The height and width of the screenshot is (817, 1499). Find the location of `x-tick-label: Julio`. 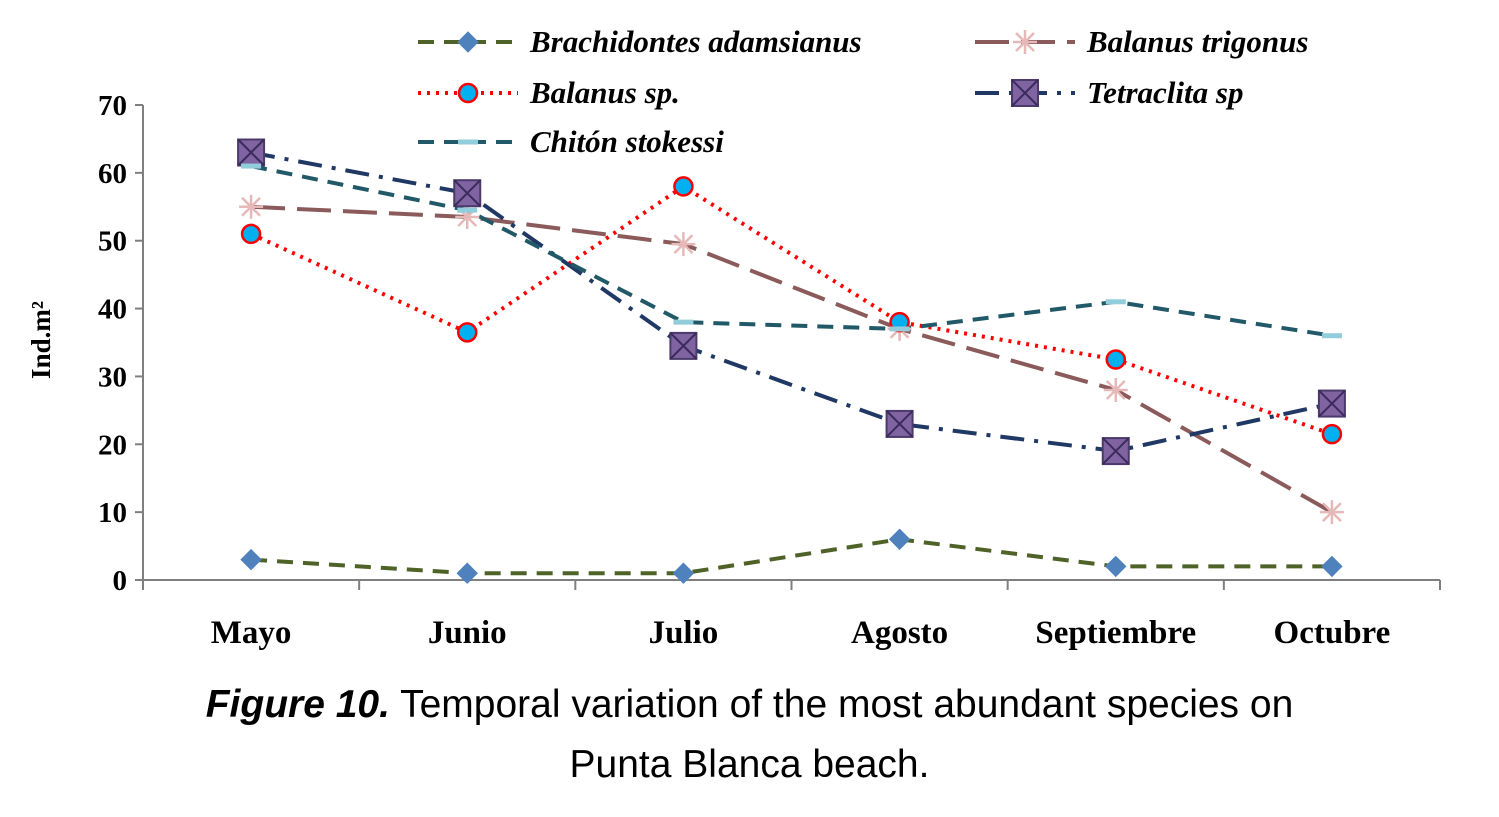

x-tick-label: Julio is located at coordinates (684, 633).